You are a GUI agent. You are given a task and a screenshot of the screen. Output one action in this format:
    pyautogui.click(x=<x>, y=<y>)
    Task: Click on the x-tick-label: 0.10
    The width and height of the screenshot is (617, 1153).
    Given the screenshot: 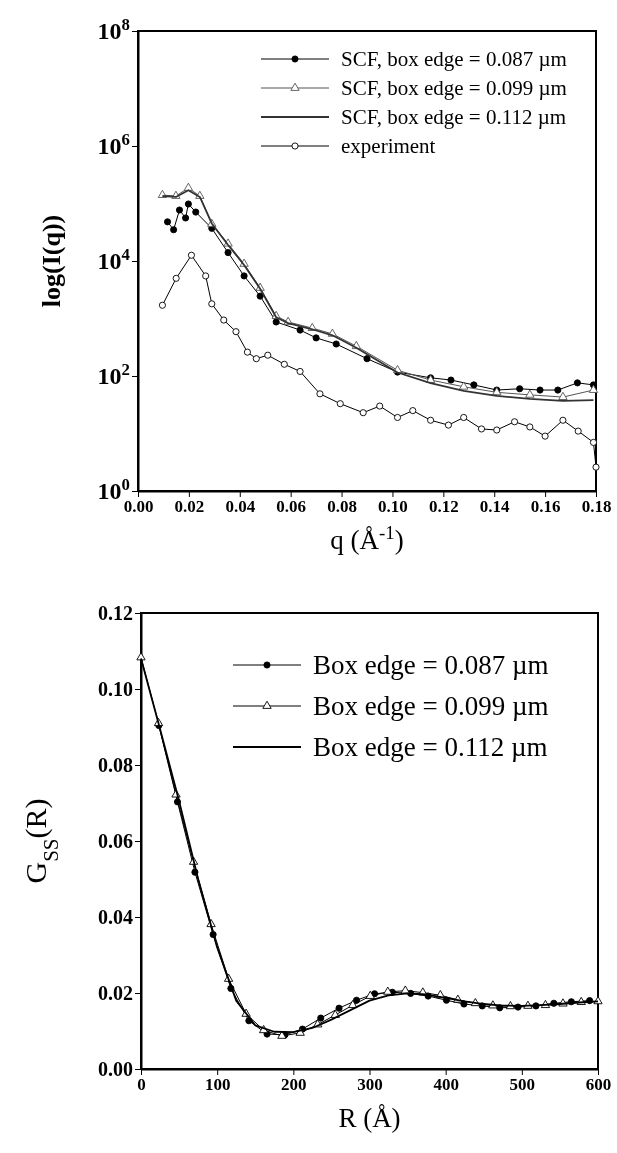 What is the action you would take?
    pyautogui.click(x=393, y=507)
    